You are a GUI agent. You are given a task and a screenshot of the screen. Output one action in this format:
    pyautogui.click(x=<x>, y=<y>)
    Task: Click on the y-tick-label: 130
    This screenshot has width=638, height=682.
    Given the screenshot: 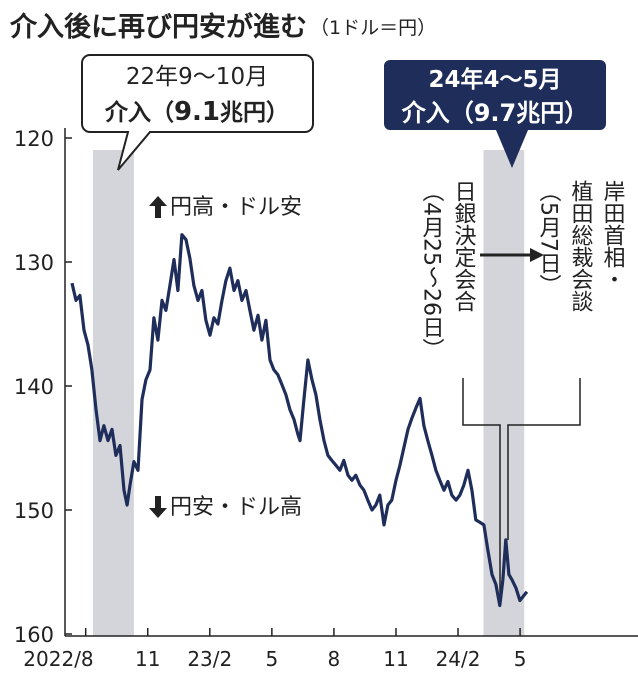 What is the action you would take?
    pyautogui.click(x=34, y=263)
    